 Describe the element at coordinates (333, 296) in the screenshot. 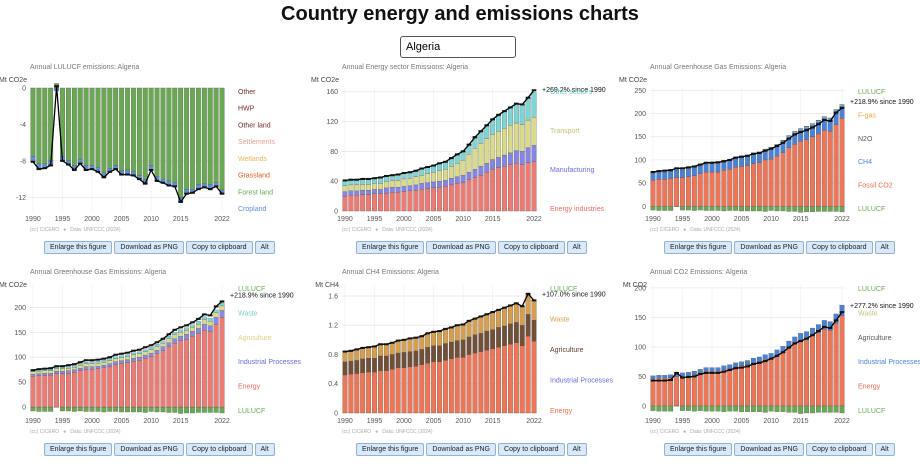

I see `y-tick-label: 1.6` at that location.